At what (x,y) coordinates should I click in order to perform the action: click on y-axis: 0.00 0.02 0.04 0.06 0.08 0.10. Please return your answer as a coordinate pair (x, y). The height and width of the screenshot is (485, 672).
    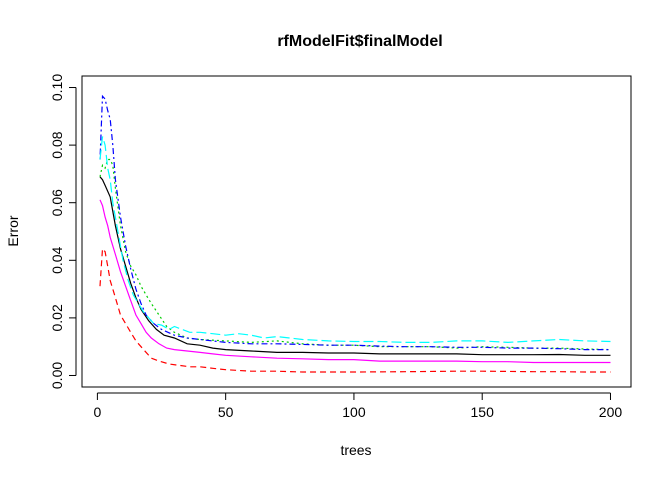
    Looking at the image, I should click on (63, 231).